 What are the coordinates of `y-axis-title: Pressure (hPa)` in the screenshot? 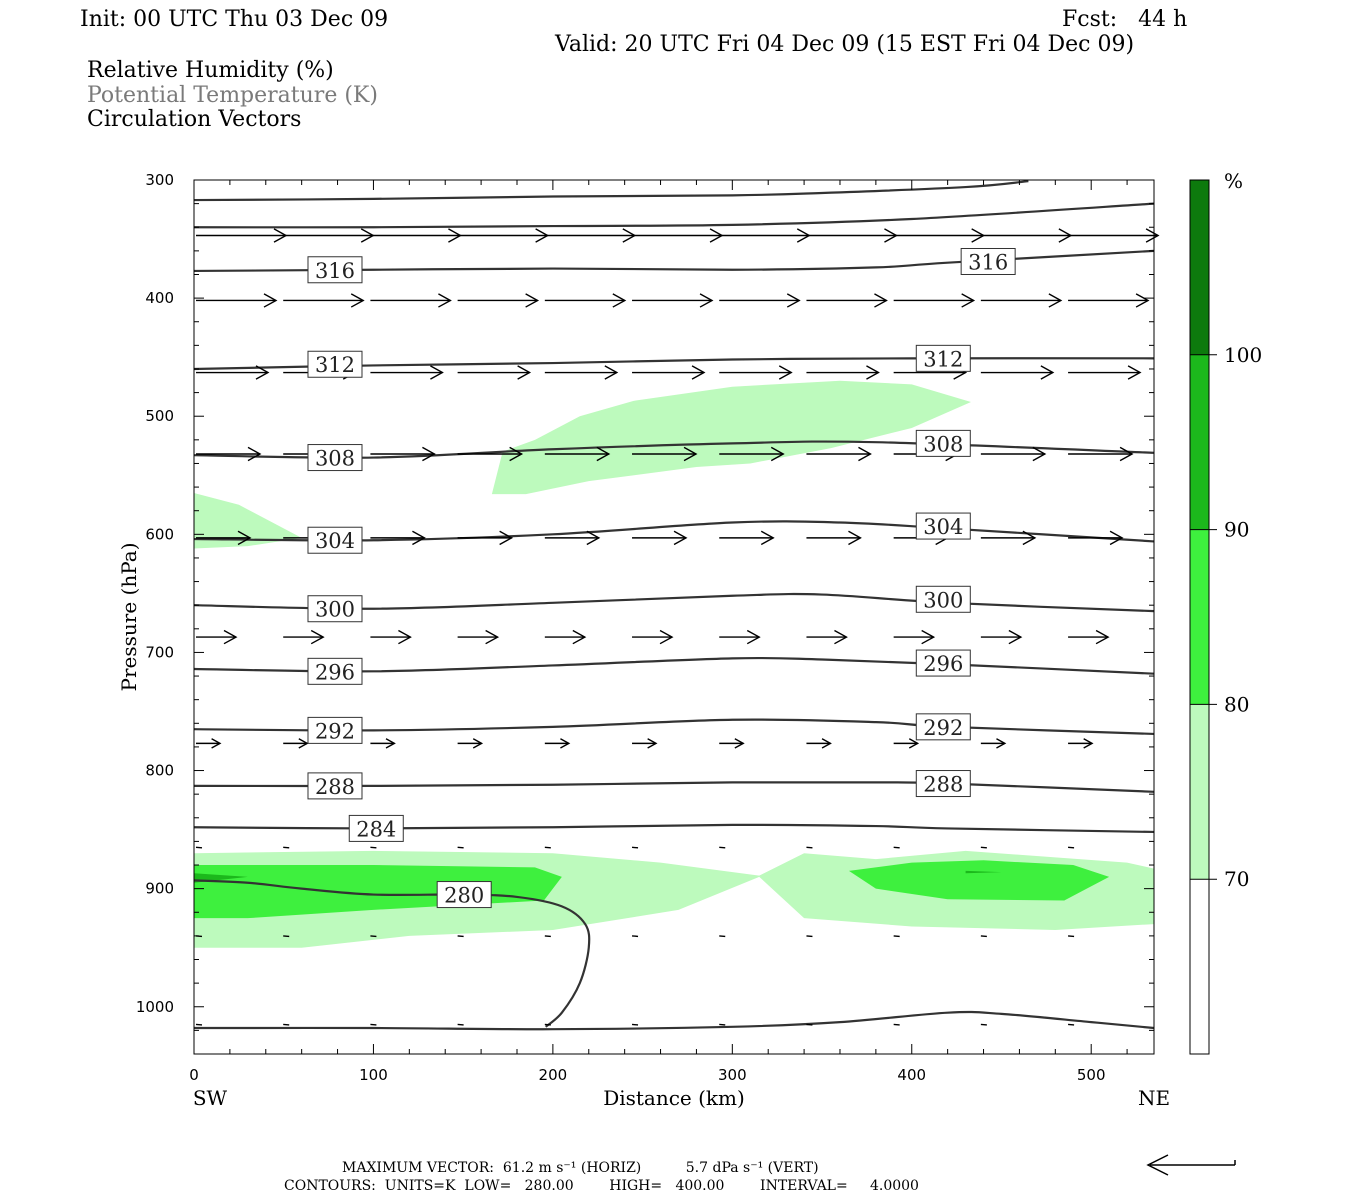 It's located at (129, 617).